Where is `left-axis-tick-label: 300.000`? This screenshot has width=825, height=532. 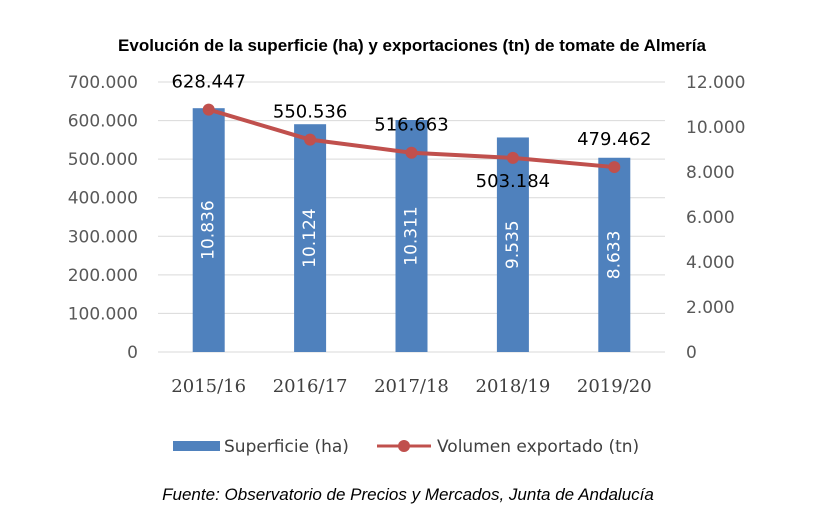
left-axis-tick-label: 300.000 is located at coordinates (103, 237).